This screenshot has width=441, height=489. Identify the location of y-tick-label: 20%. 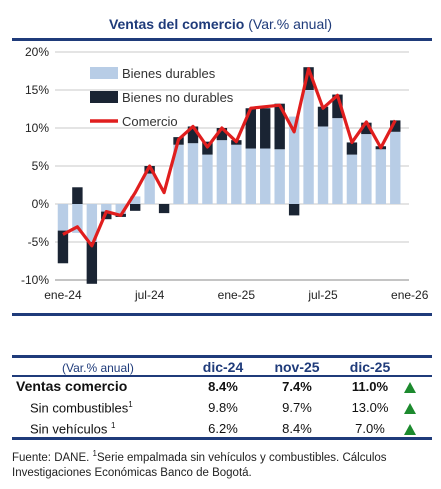
(37, 52).